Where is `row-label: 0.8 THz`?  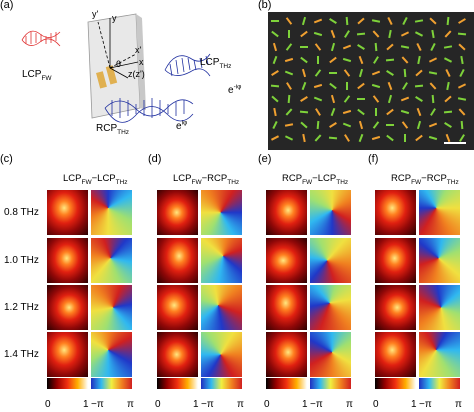
row-label: 0.8 THz is located at coordinates (21, 212).